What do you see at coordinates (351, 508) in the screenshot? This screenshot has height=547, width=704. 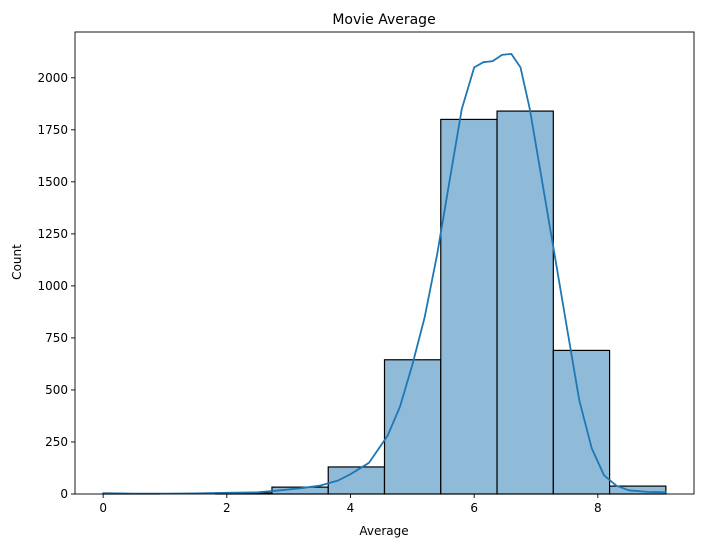 I see `x-tick-label-4: 4` at bounding box center [351, 508].